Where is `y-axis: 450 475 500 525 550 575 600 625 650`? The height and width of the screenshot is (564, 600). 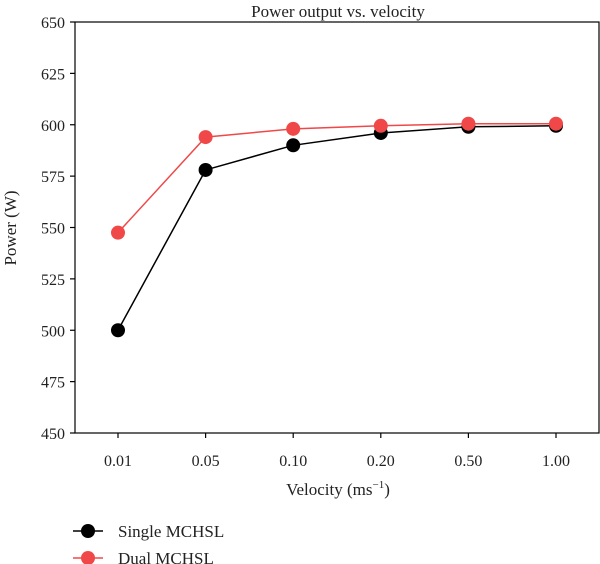 y-axis: 450 475 500 525 550 575 600 625 650 is located at coordinates (58, 229).